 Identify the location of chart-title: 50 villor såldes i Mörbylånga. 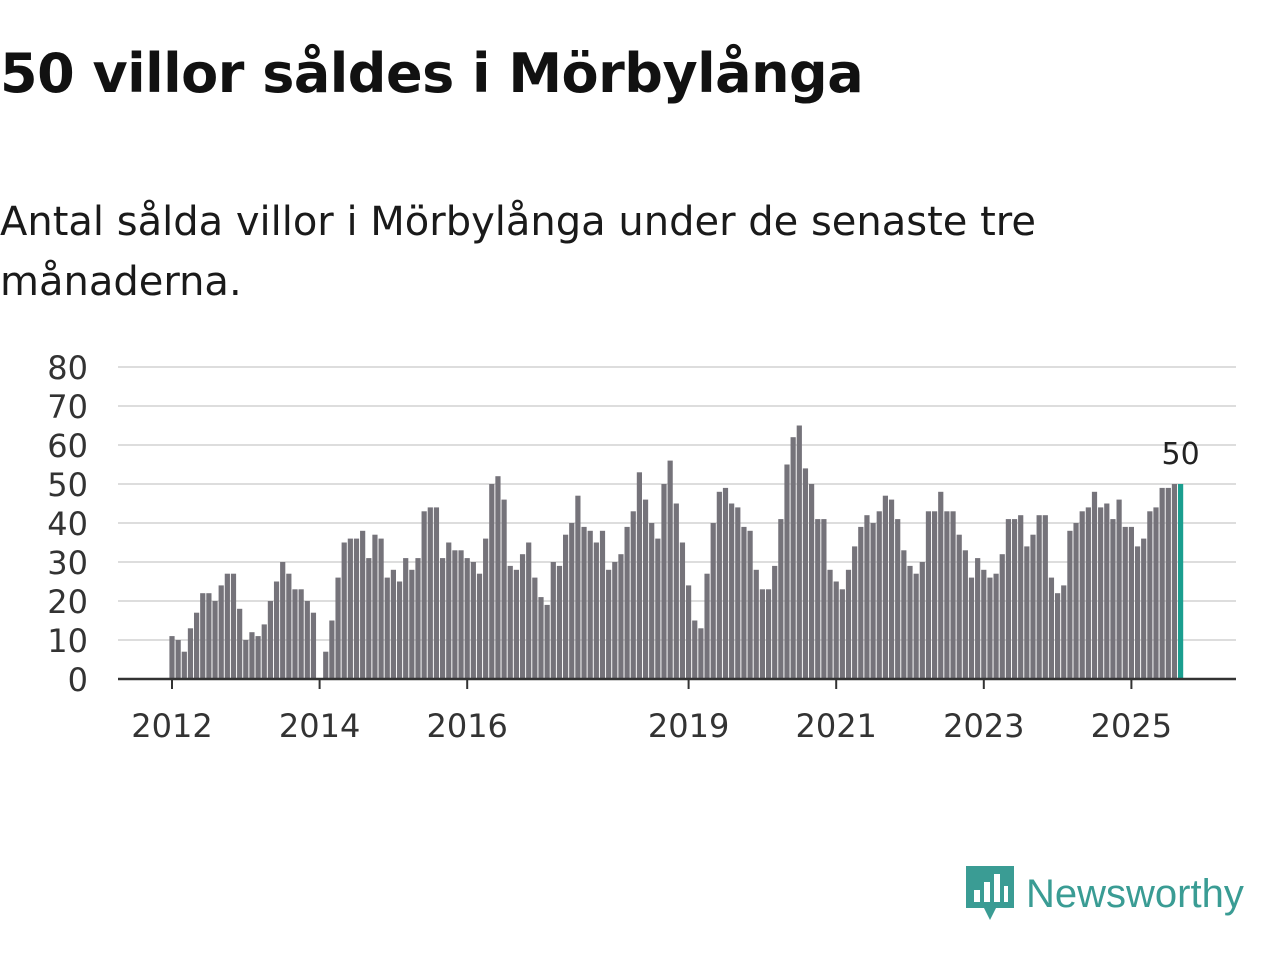
(432, 73).